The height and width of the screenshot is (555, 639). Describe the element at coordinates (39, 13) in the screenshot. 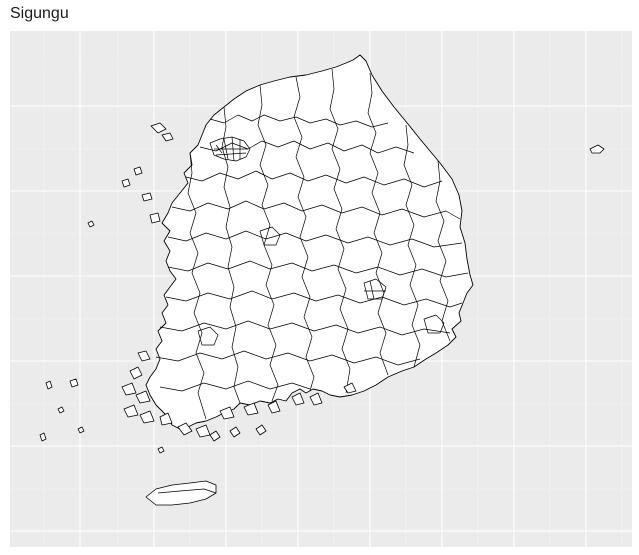

I see `plot-title: Sigungu` at that location.